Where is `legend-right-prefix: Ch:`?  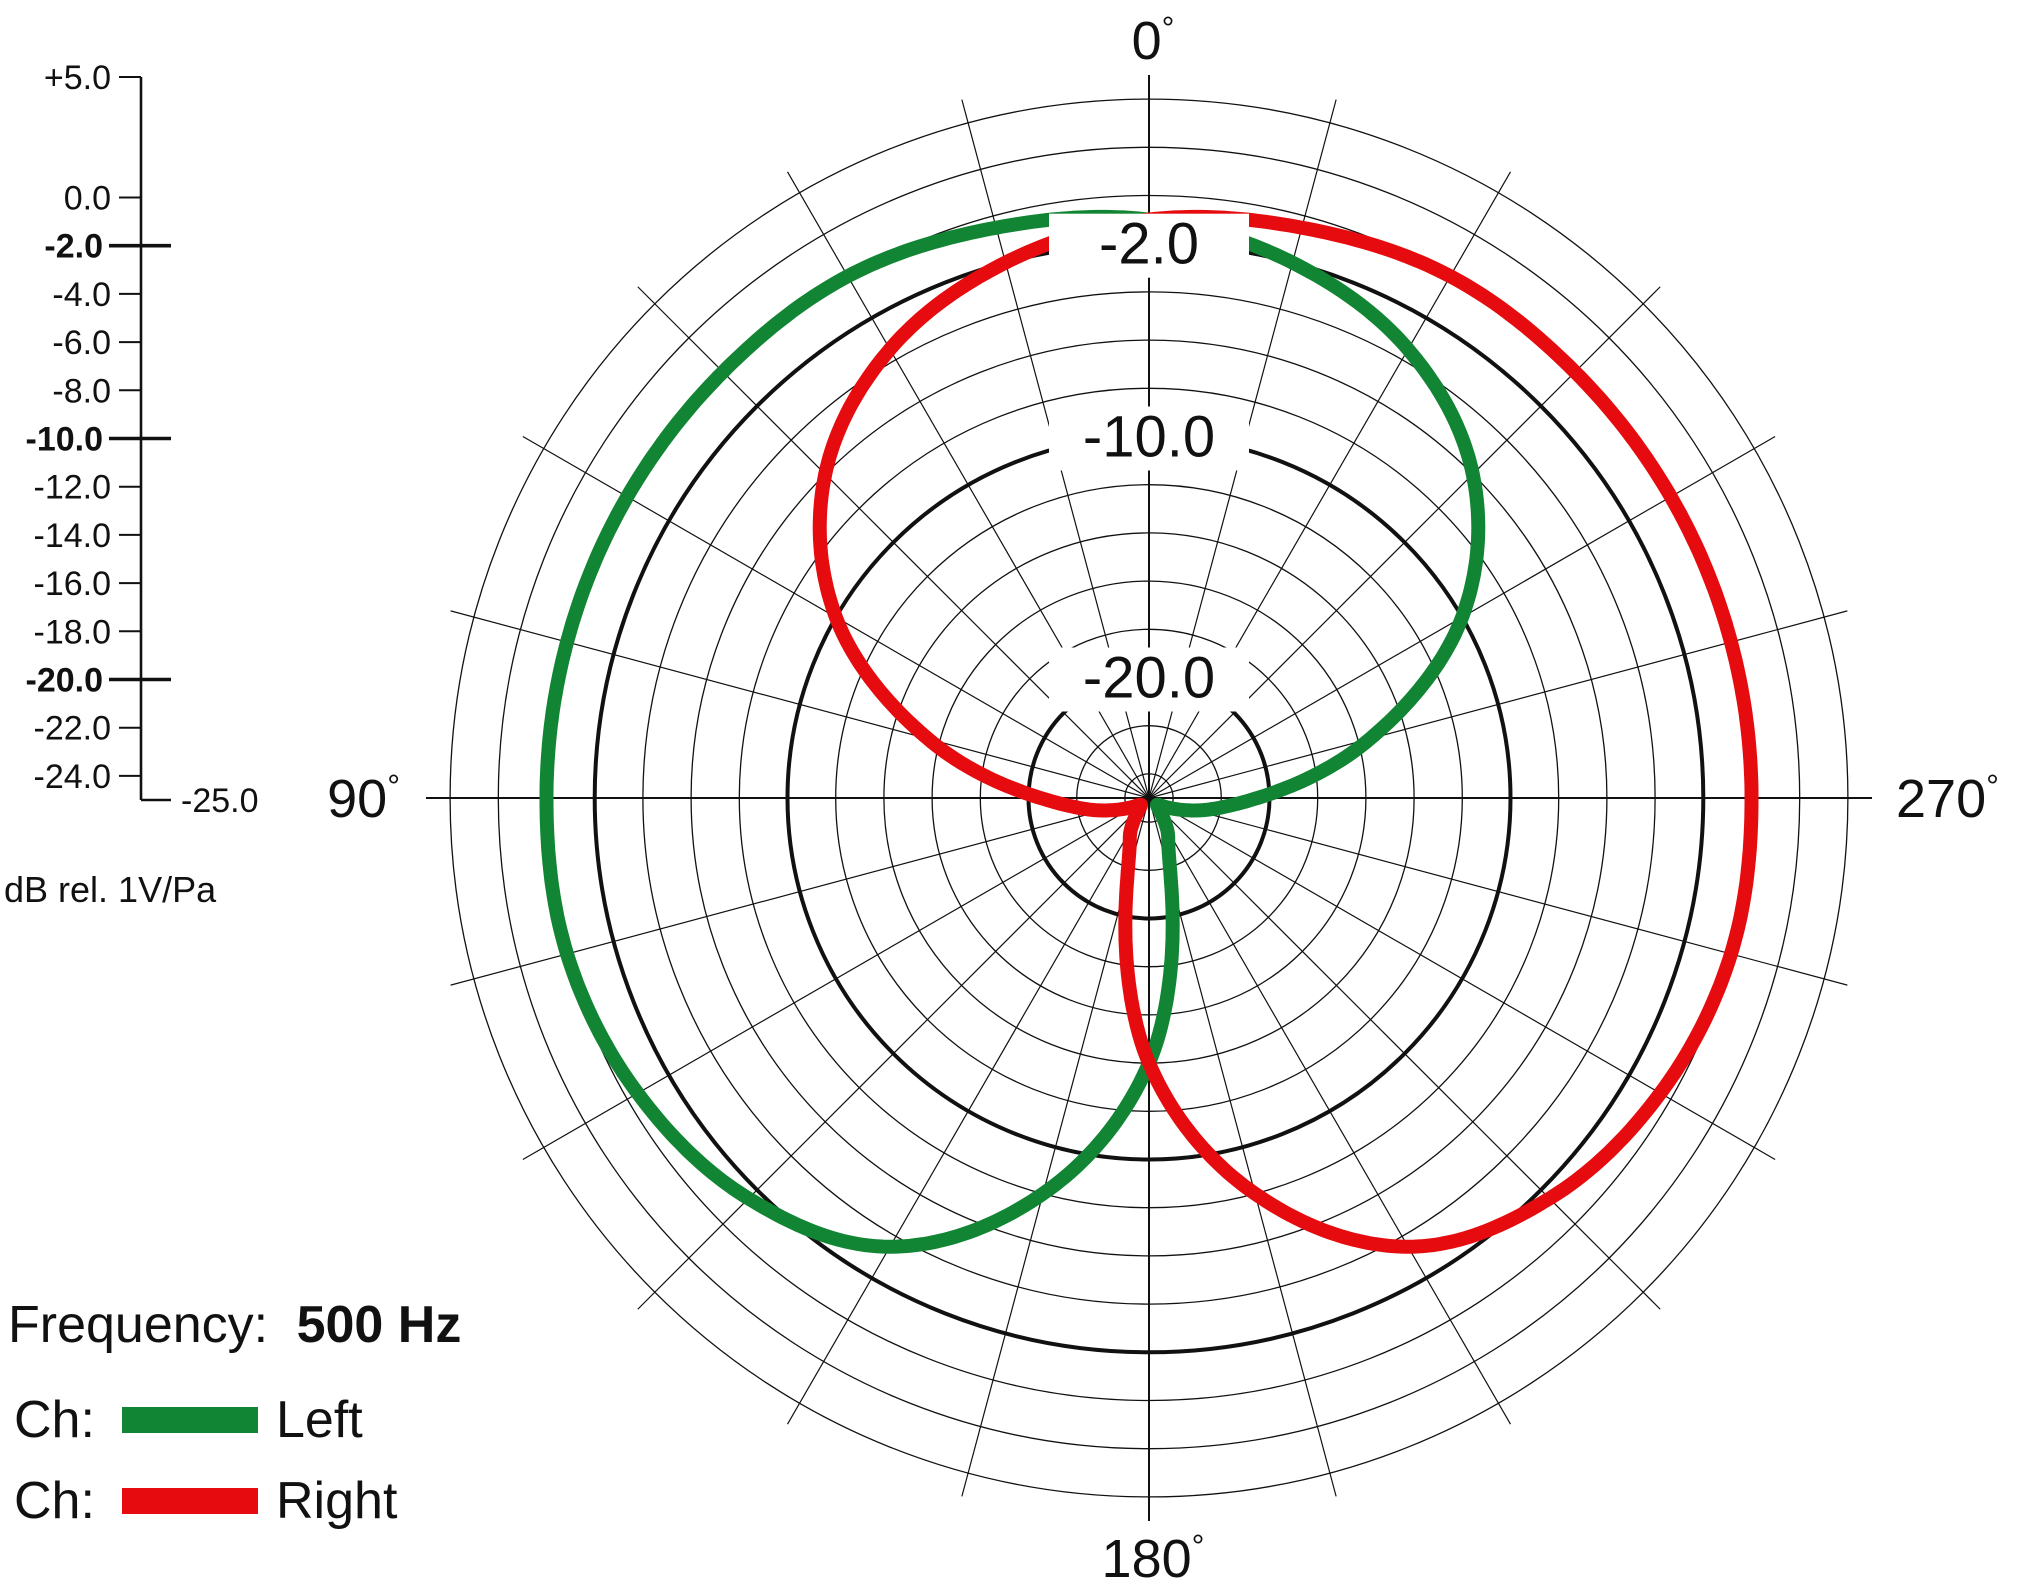 legend-right-prefix: Ch: is located at coordinates (54, 1501).